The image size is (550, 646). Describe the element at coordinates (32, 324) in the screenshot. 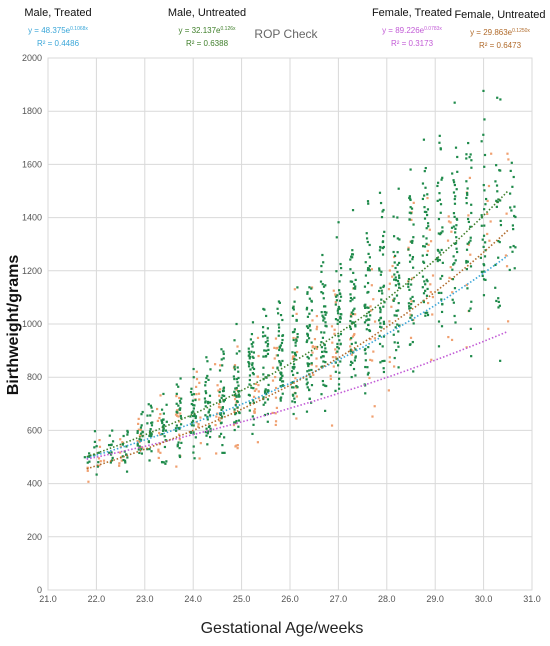

I see `y-tick-label: 1000` at that location.